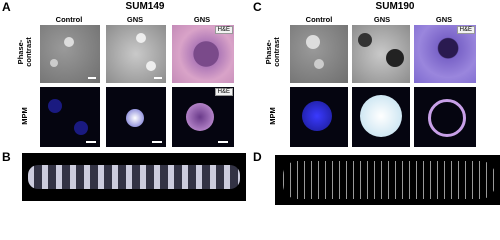 This screenshot has height=240, width=500. I want to click on panel-label: D, so click(257, 157).